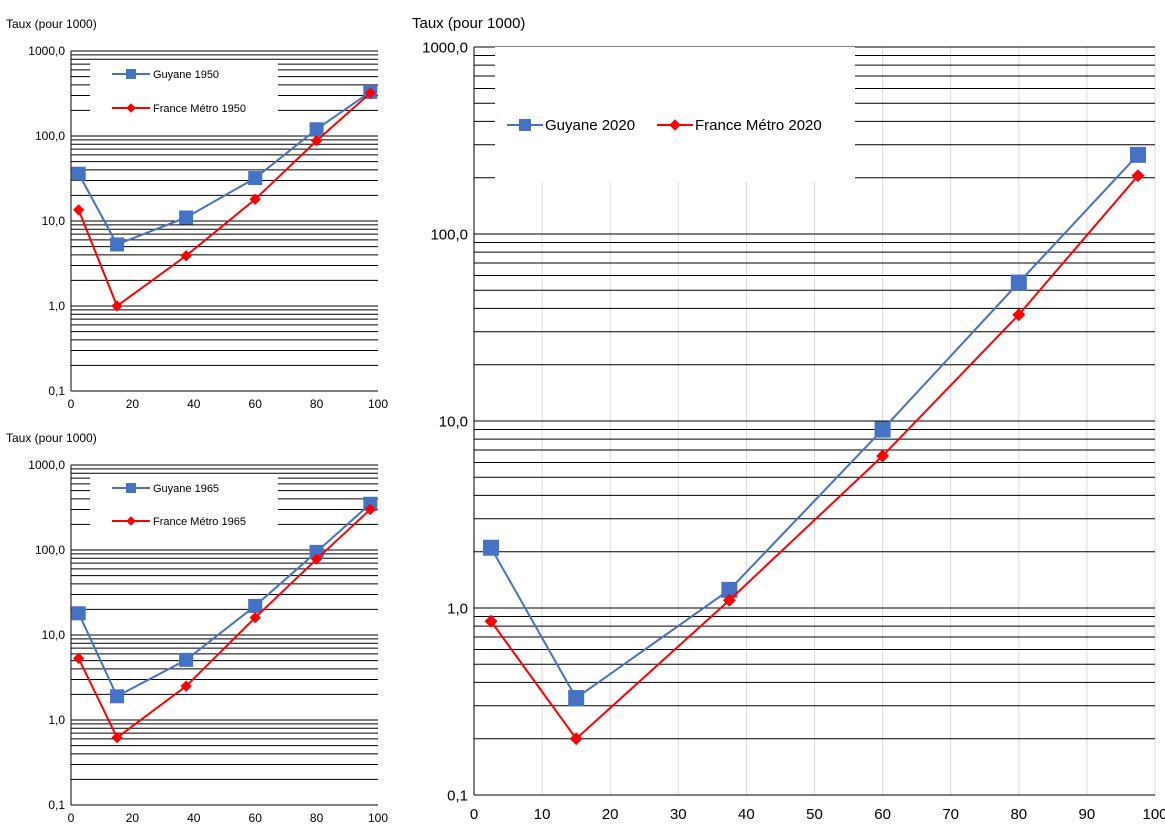 Image resolution: width=1165 pixels, height=831 pixels. I want to click on legend: Guyane 1950 France Métro 1950, so click(184, 93).